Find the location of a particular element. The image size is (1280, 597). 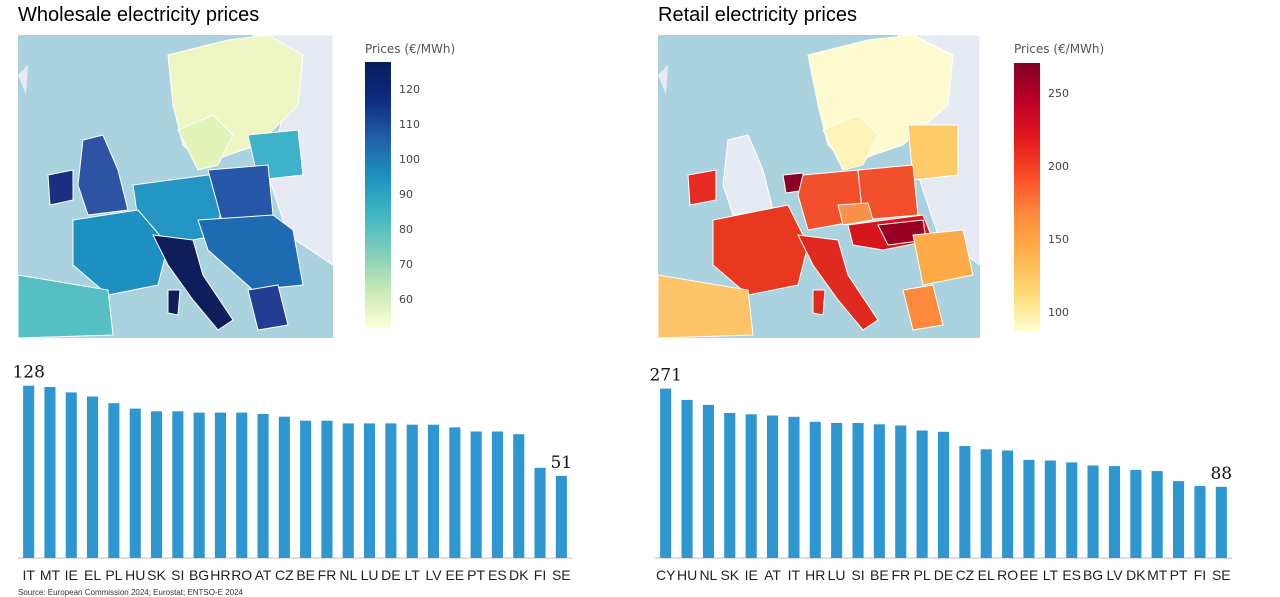

wholesale-colorbar is located at coordinates (378, 195).